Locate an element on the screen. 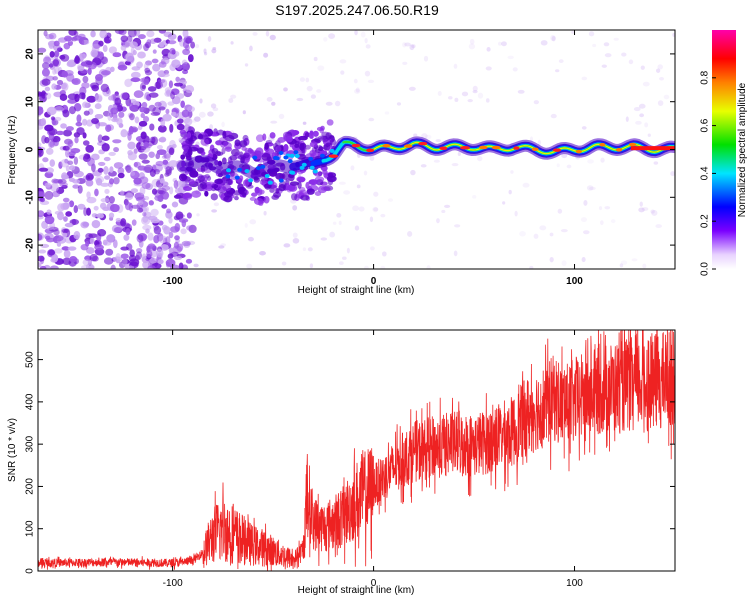 The width and height of the screenshot is (750, 600). x-tick-label: 0 is located at coordinates (374, 281).